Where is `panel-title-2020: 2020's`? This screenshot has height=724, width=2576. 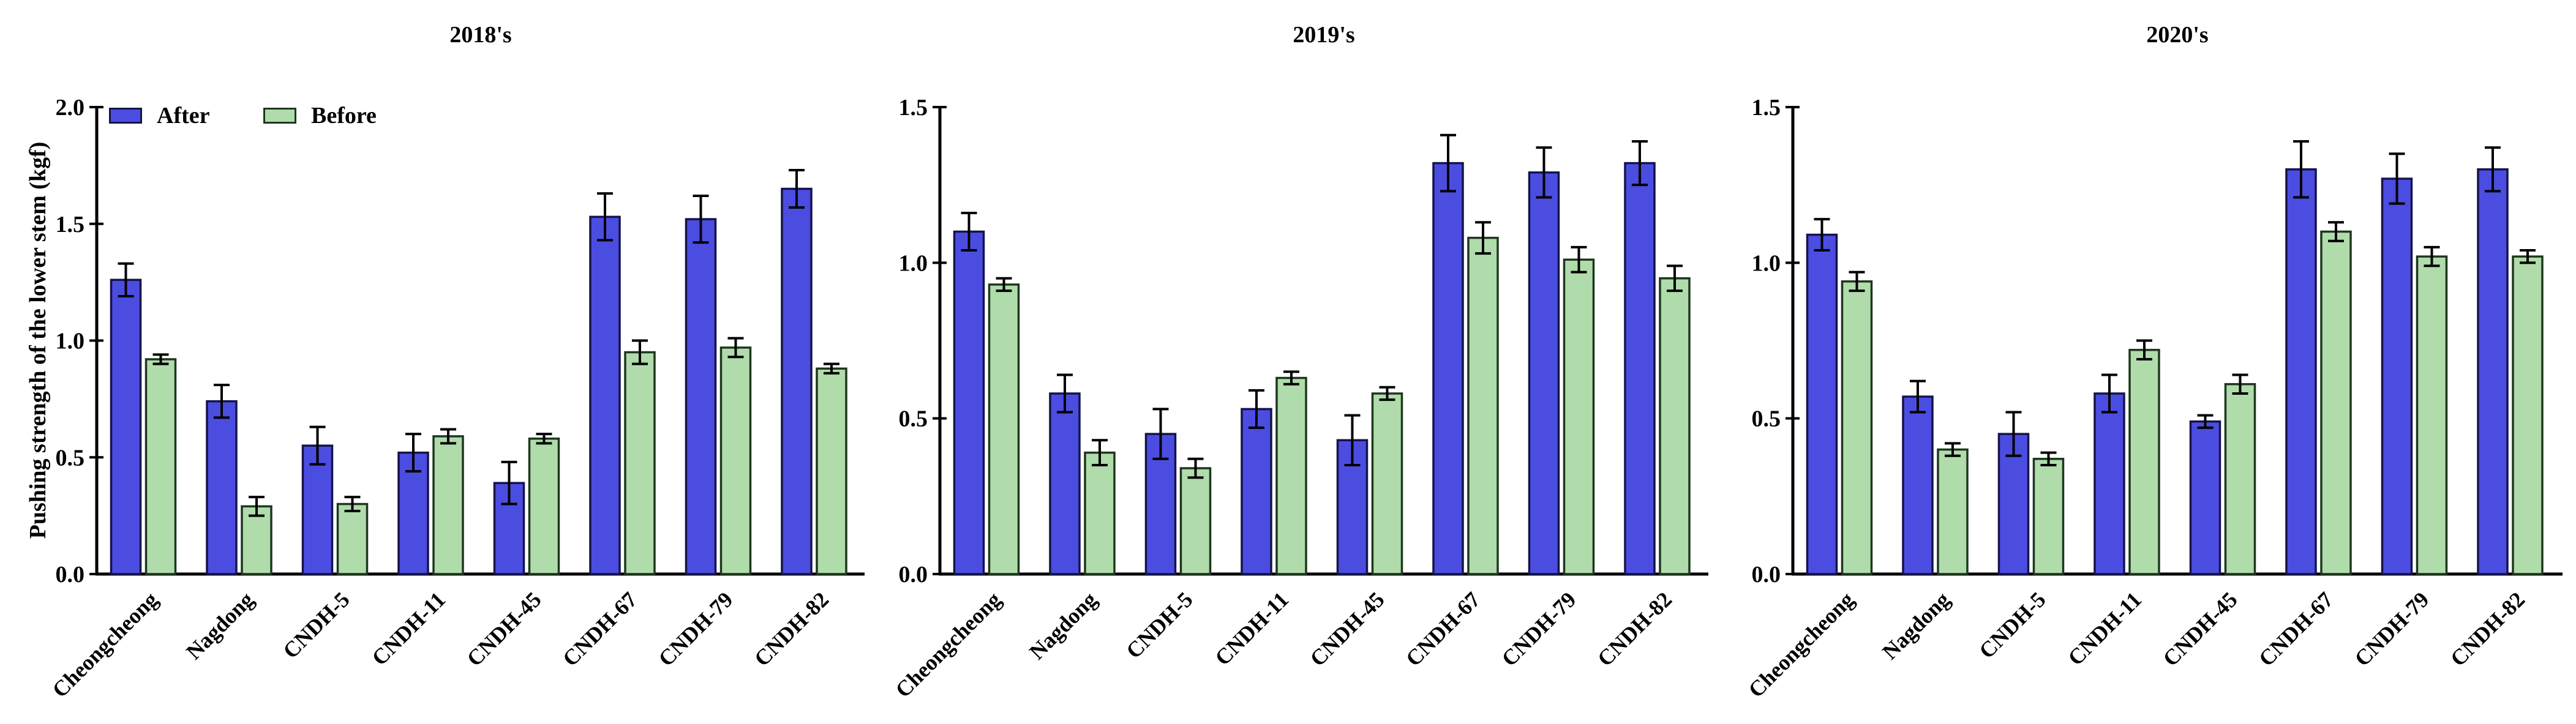
panel-title-2020: 2020's is located at coordinates (2177, 35).